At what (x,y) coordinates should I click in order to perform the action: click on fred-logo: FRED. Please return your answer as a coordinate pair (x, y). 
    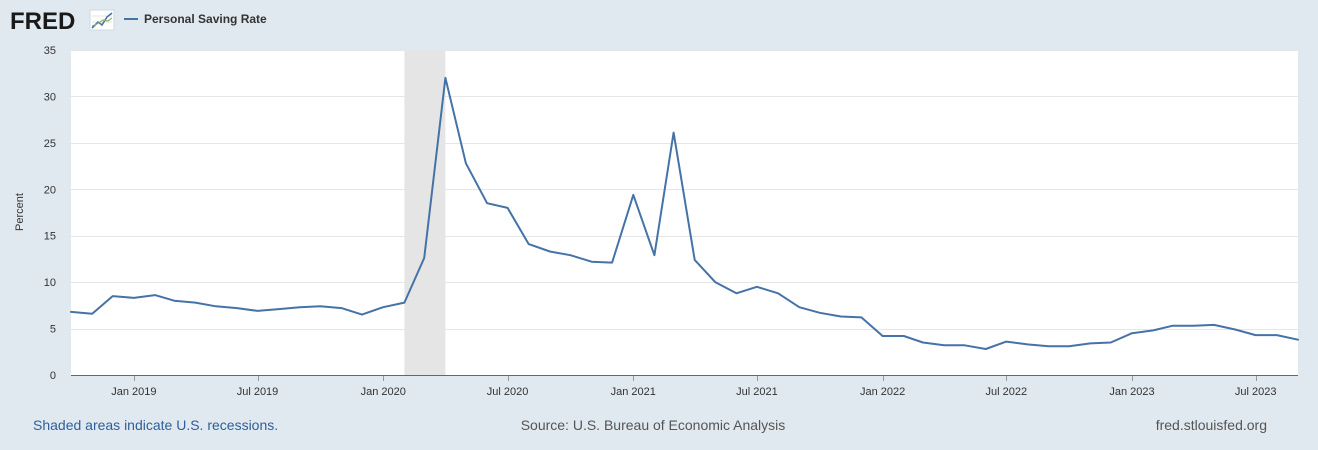
    Looking at the image, I should click on (62, 21).